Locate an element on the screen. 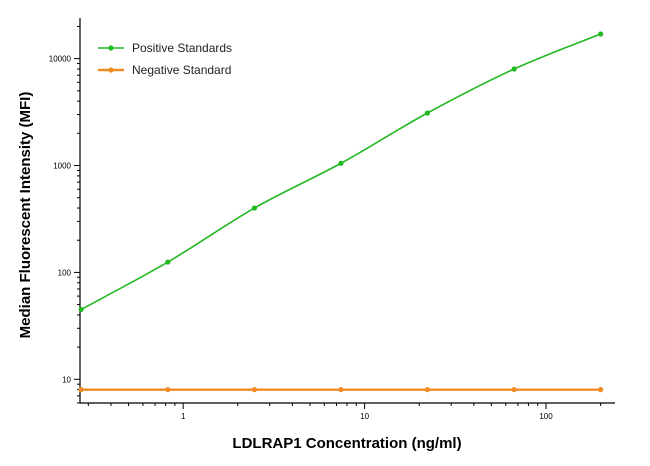 This screenshot has width=650, height=466. x-tick-label: 100 is located at coordinates (546, 416).